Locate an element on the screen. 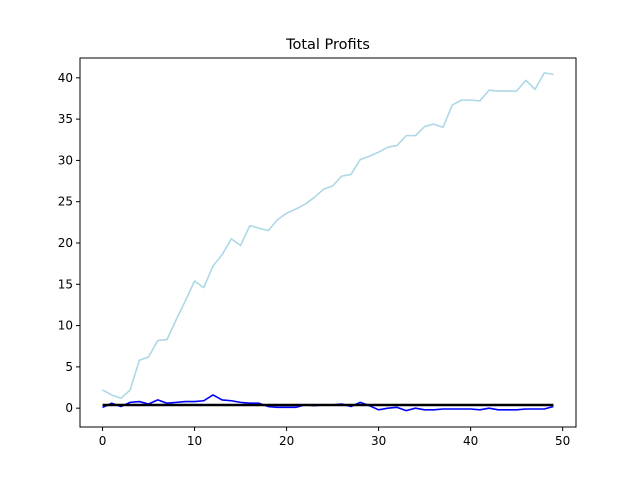 Image resolution: width=640 pixels, height=480 pixels. x-axis: 0 10 20 30 40 50 is located at coordinates (334, 437).